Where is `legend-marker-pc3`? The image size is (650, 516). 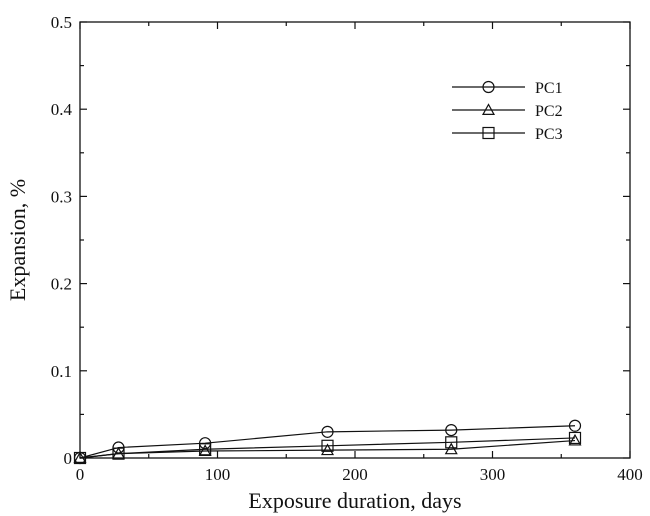 legend-marker-pc3 is located at coordinates (488, 133).